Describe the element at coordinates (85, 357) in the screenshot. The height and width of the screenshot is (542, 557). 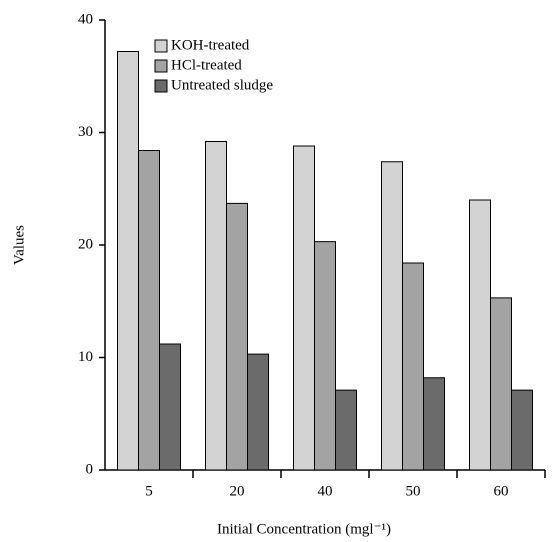
I see `y-tick-label: 10` at that location.